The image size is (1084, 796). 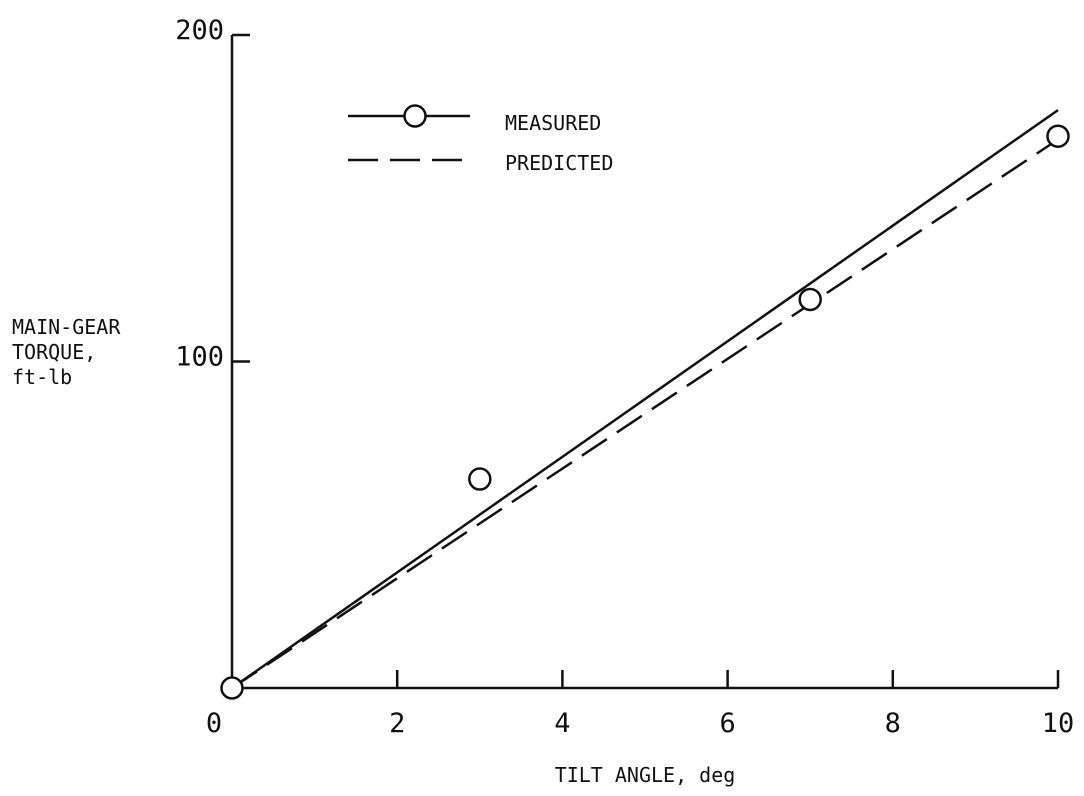 What do you see at coordinates (562, 723) in the screenshot?
I see `x-tick-label: 4` at bounding box center [562, 723].